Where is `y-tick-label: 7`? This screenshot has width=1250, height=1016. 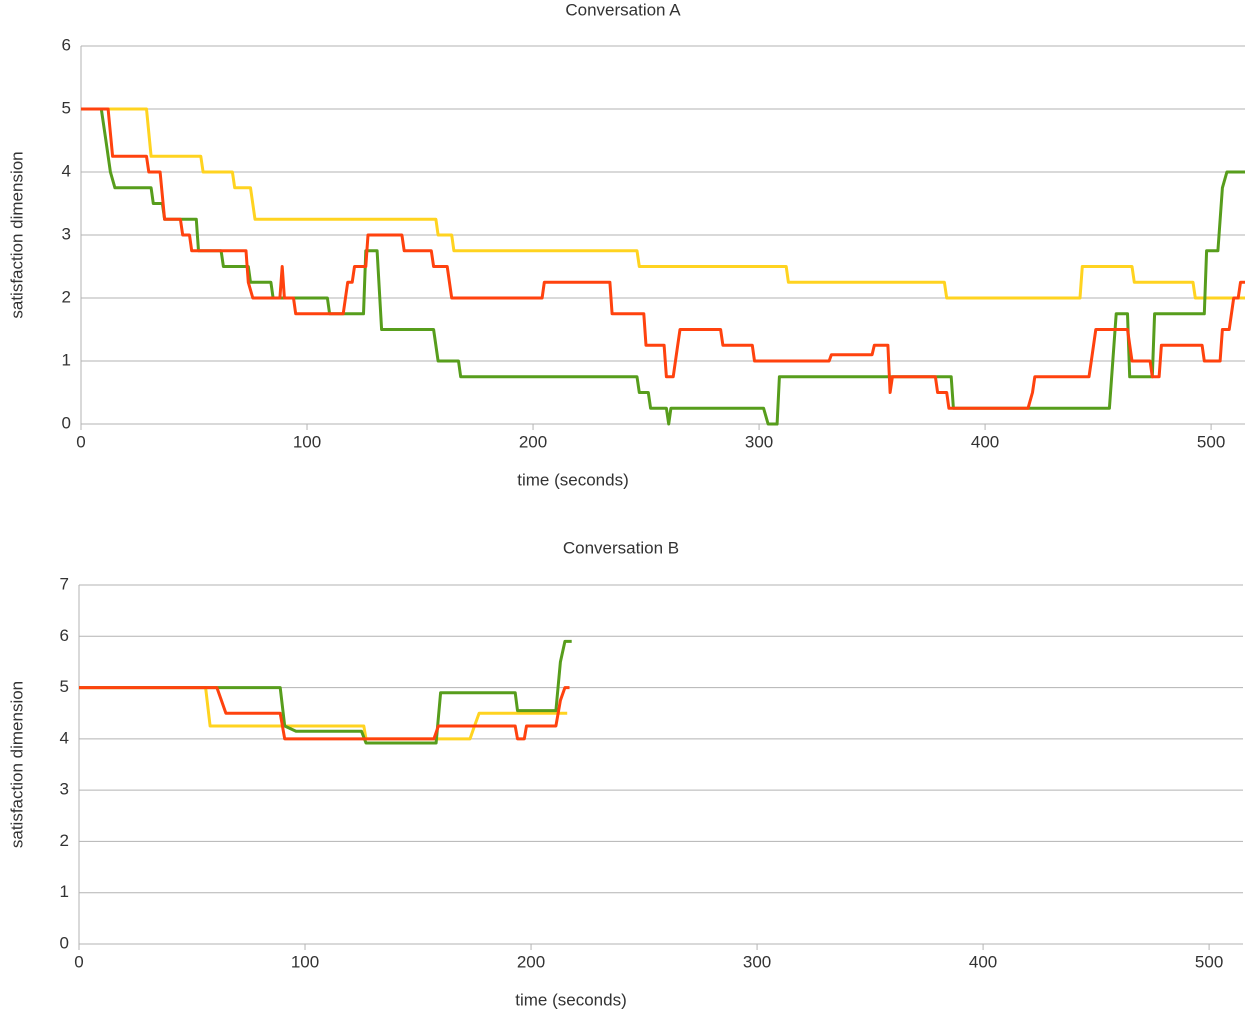
y-tick-label: 7 is located at coordinates (64, 583).